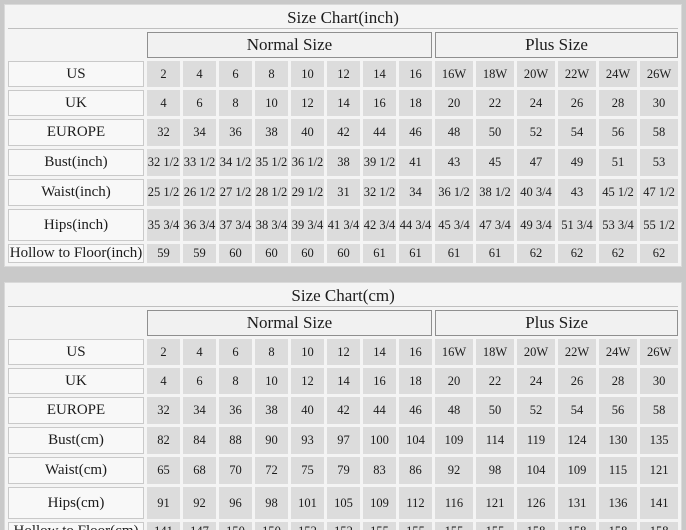 Image resolution: width=686 pixels, height=530 pixels. What do you see at coordinates (76, 381) in the screenshot?
I see `row-label: UK` at bounding box center [76, 381].